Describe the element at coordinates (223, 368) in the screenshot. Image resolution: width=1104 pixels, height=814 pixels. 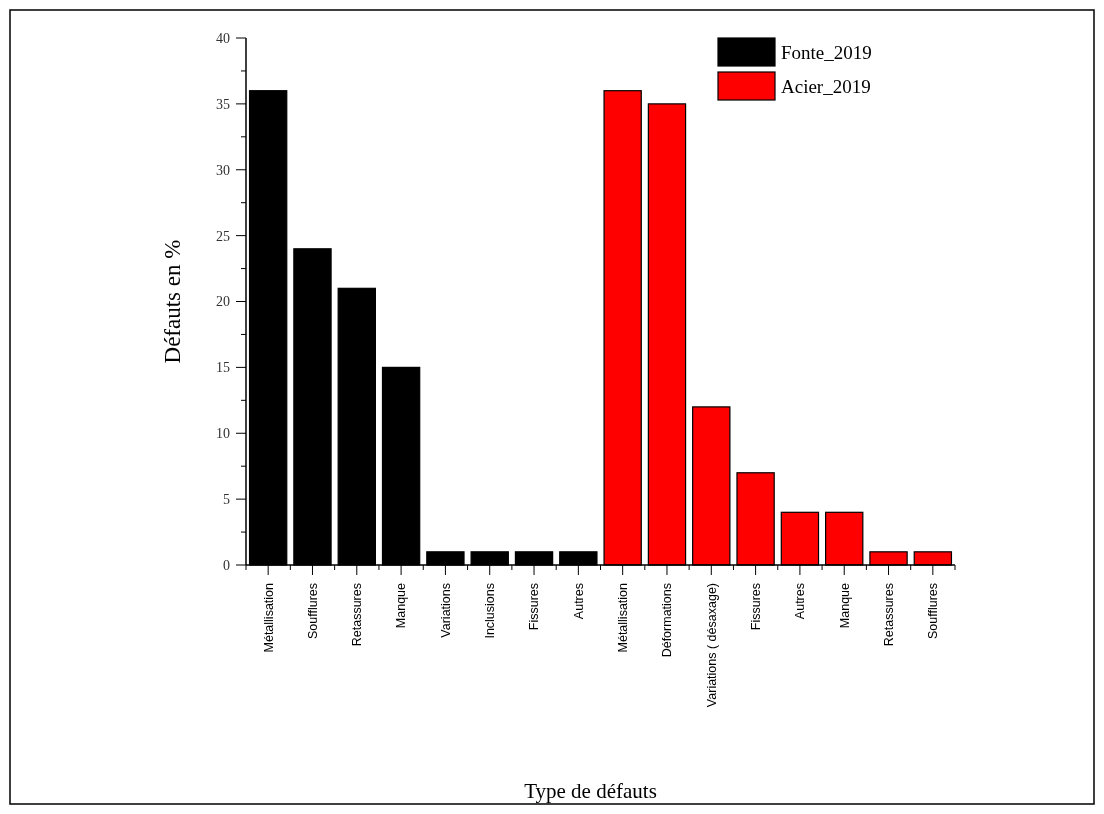
I see `y-tick-label: 15` at that location.